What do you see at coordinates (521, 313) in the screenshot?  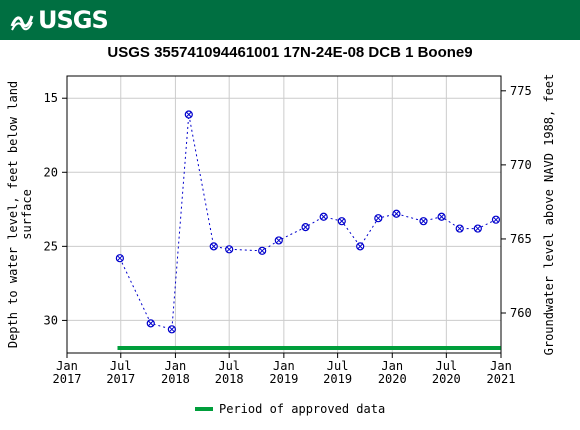 I see `y2-tick-label: 760` at bounding box center [521, 313].